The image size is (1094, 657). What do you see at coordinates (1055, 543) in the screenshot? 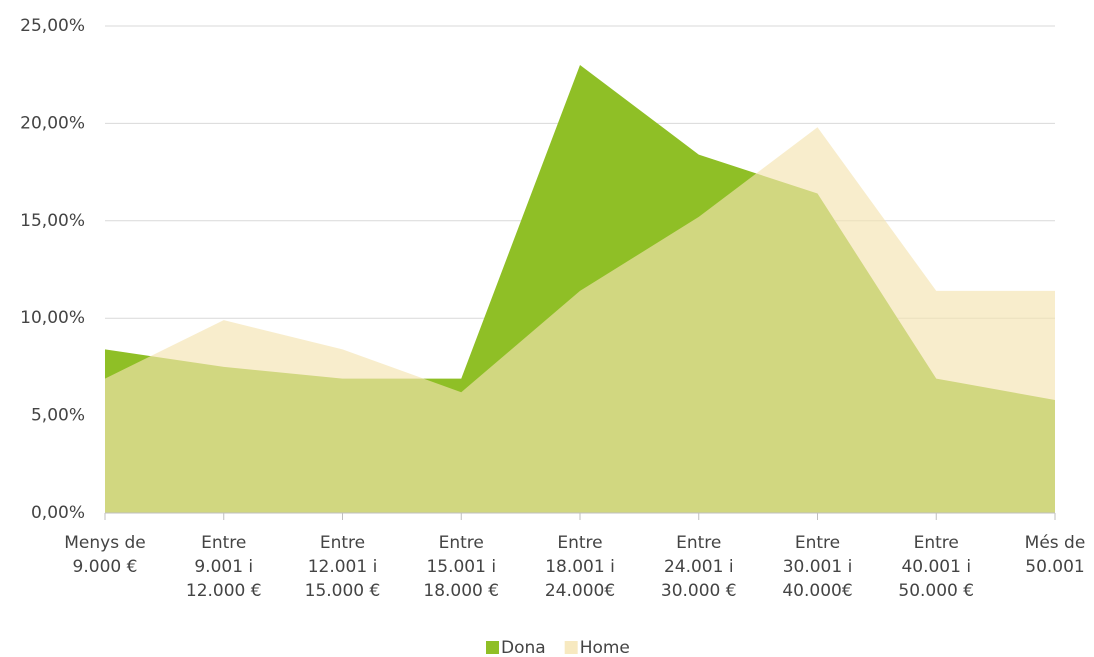
I see `x-tick-label-line: Més de` at bounding box center [1055, 543].